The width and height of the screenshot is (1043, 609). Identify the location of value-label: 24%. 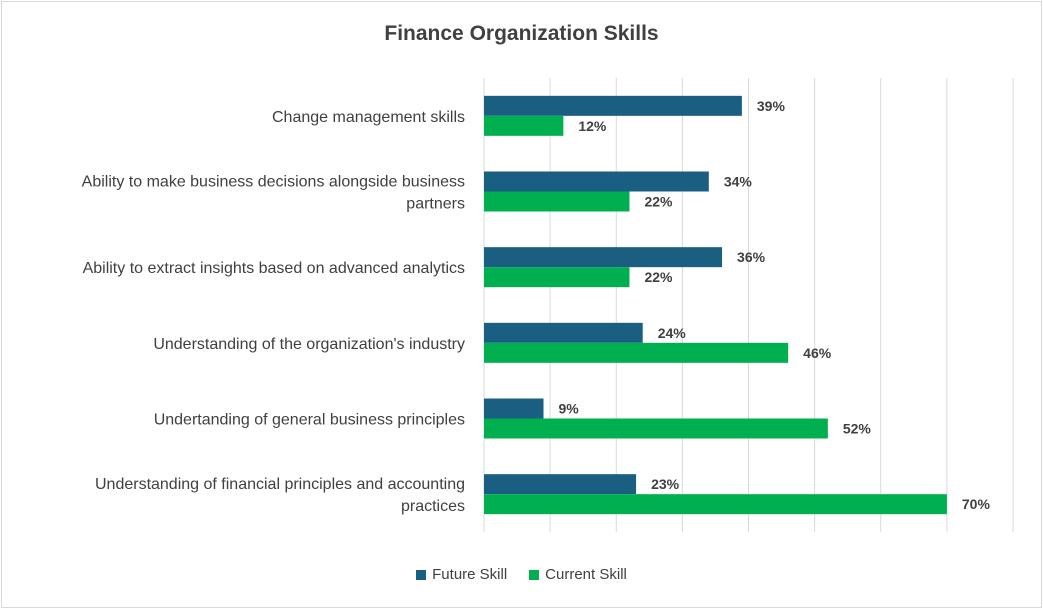
(672, 333).